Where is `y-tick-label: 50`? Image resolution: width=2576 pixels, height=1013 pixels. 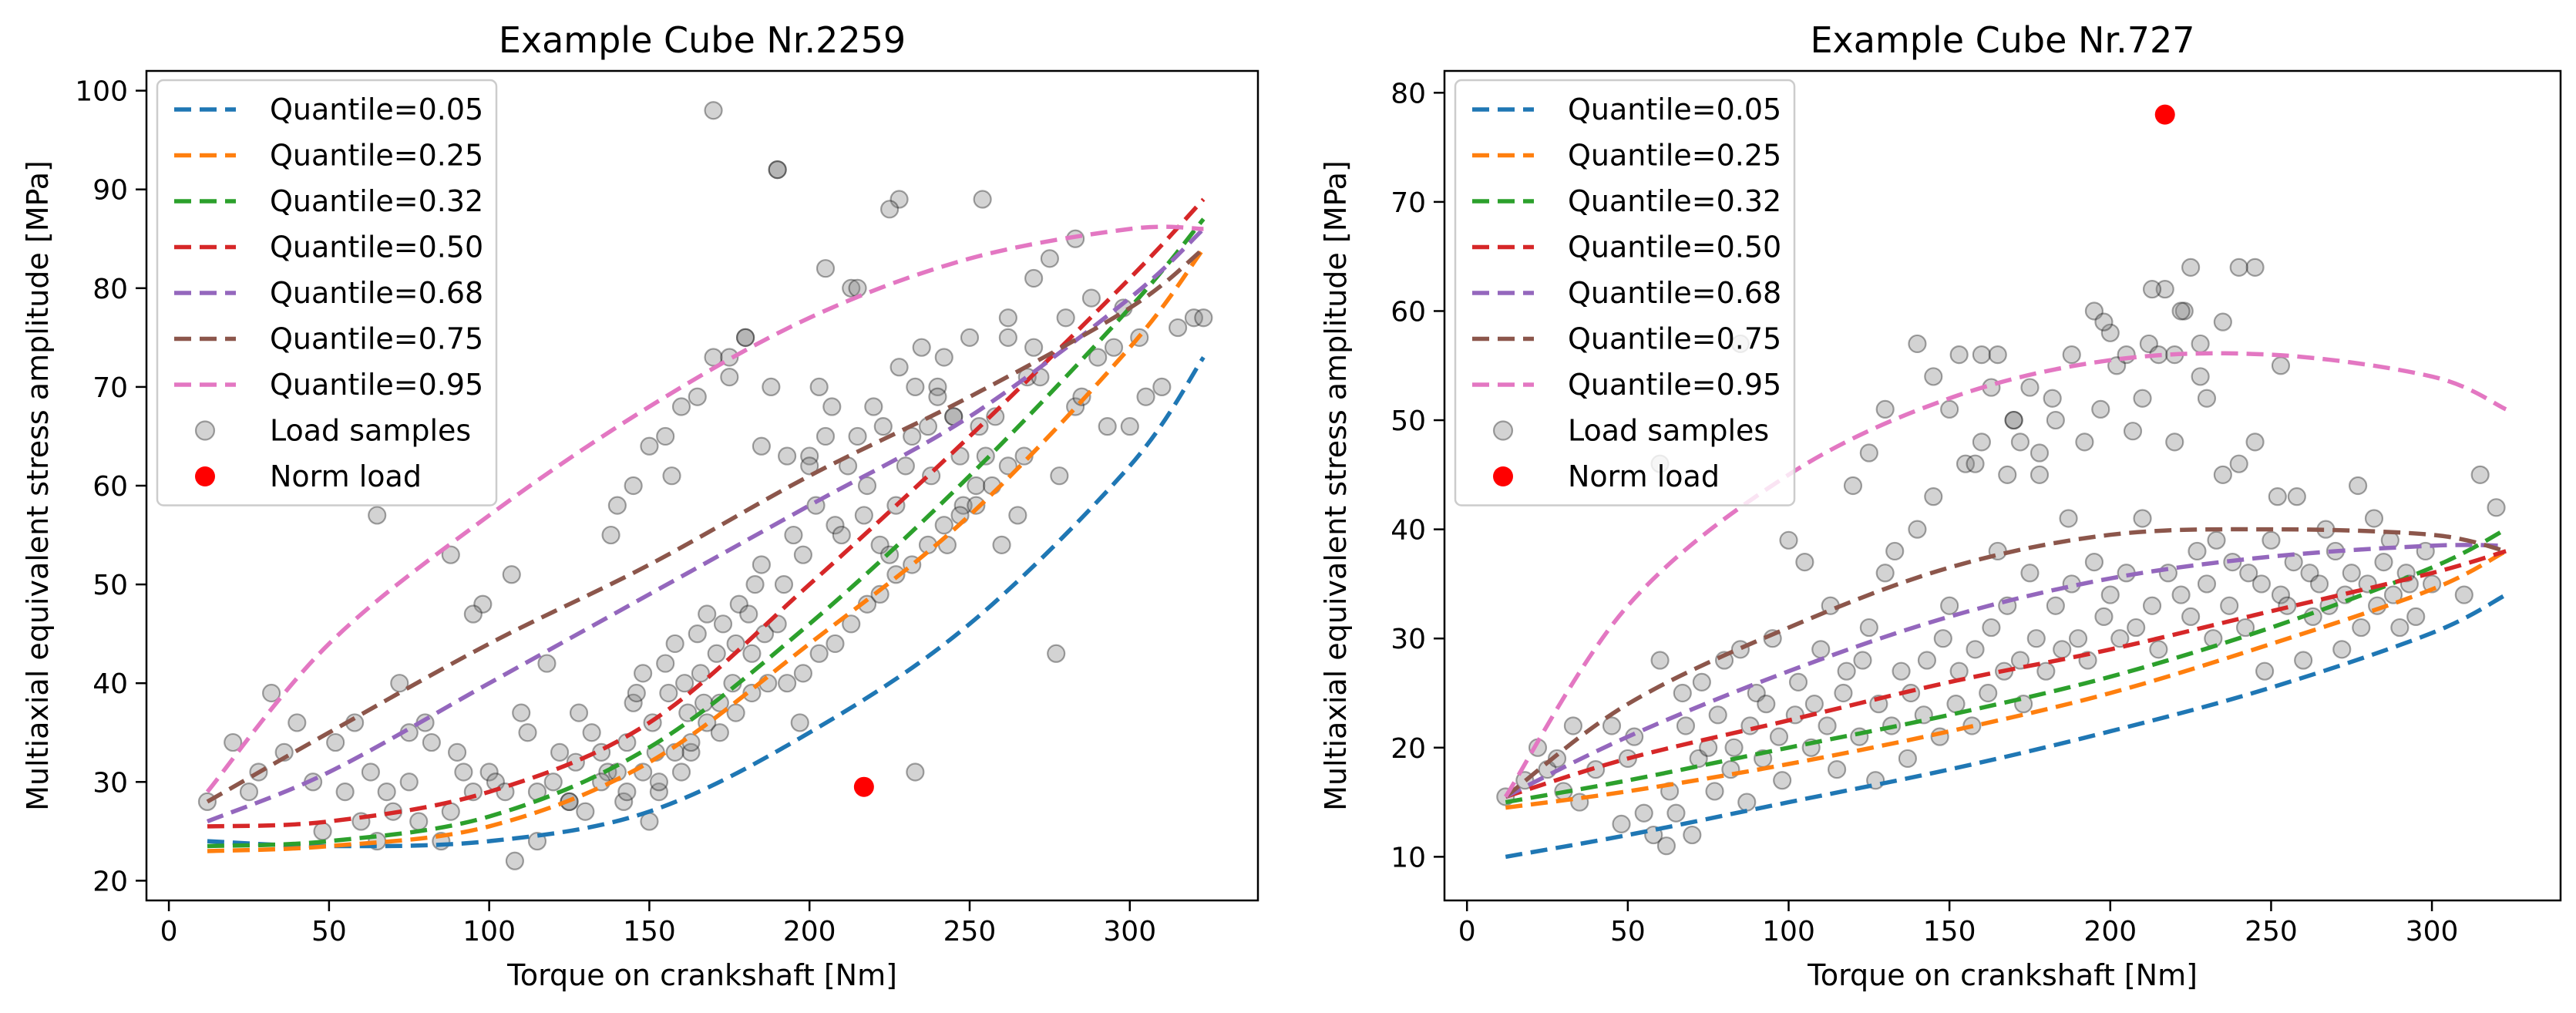 y-tick-label: 50 is located at coordinates (110, 585).